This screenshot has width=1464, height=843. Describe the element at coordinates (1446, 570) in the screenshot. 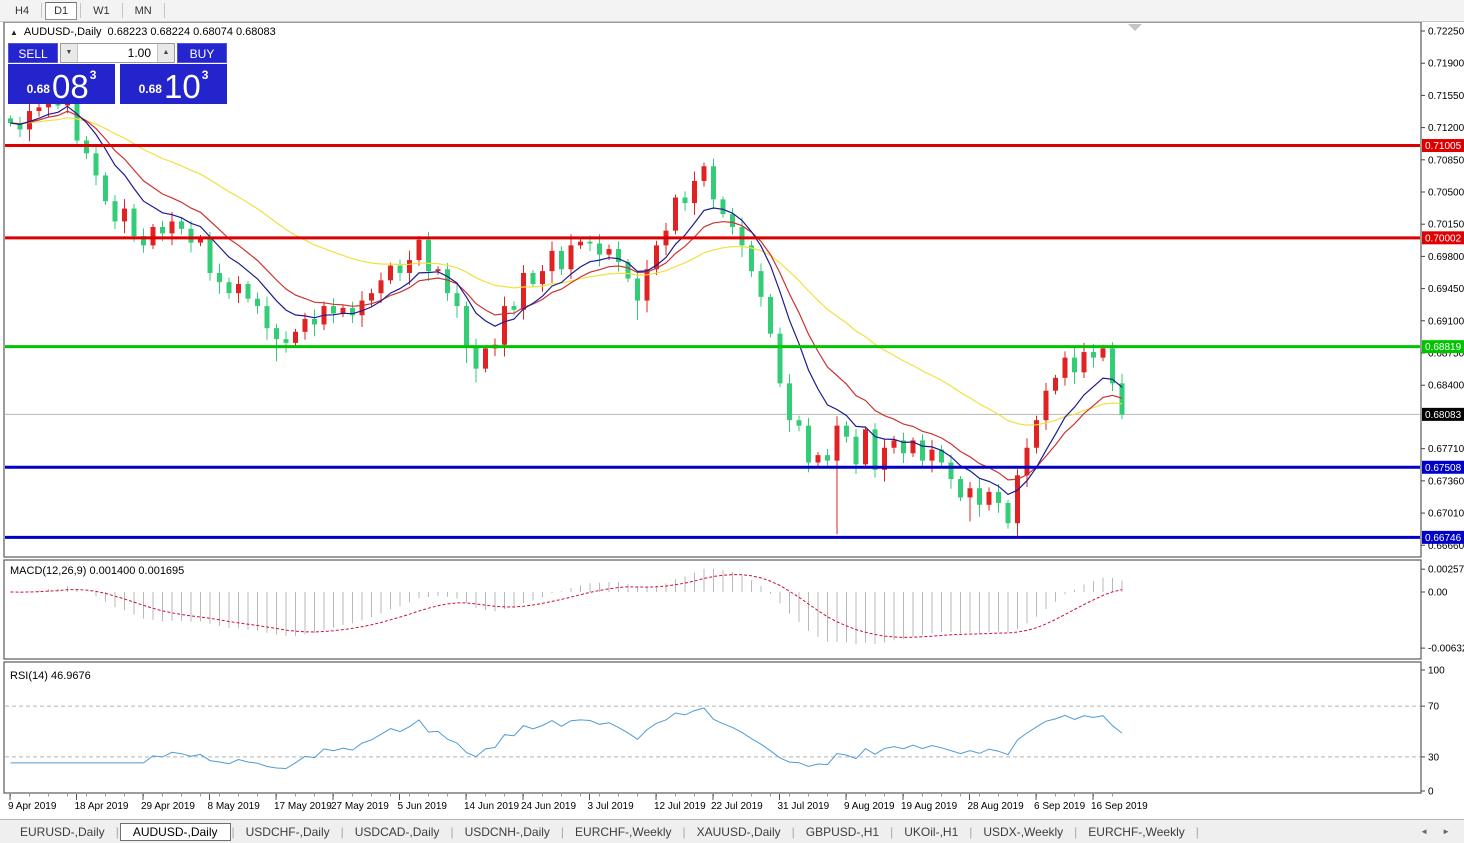

I see `macd-axis-tick: 0.002574` at that location.